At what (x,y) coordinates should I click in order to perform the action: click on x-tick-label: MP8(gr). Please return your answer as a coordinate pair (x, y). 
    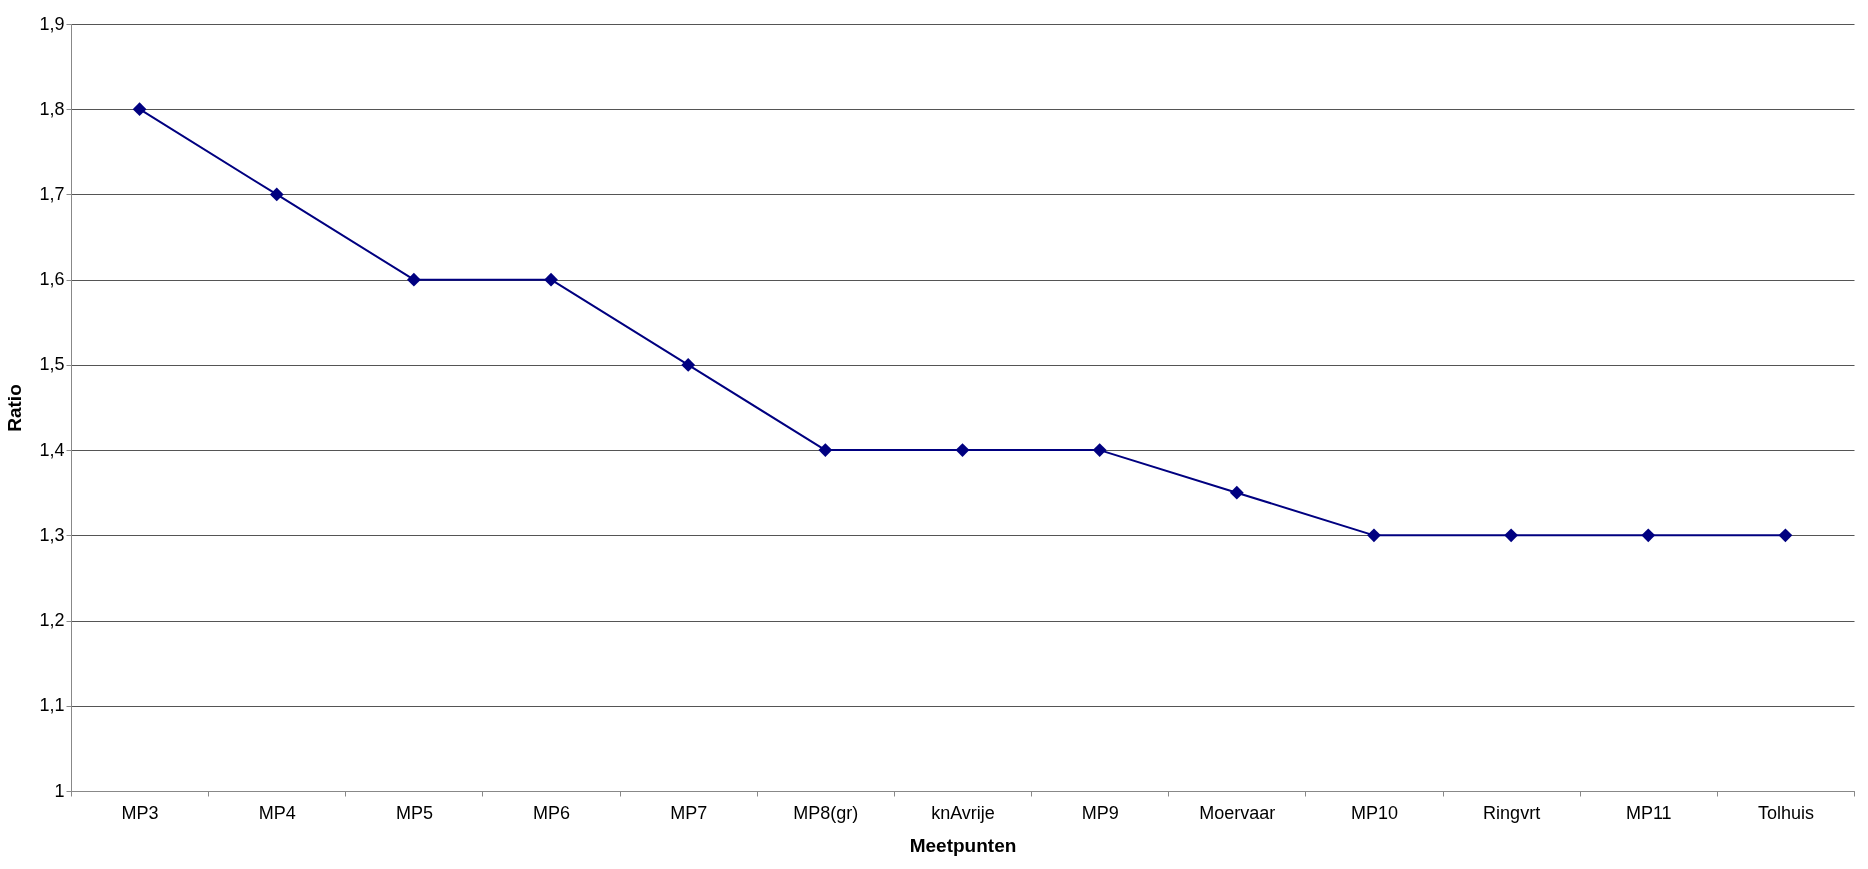
    Looking at the image, I should click on (826, 812).